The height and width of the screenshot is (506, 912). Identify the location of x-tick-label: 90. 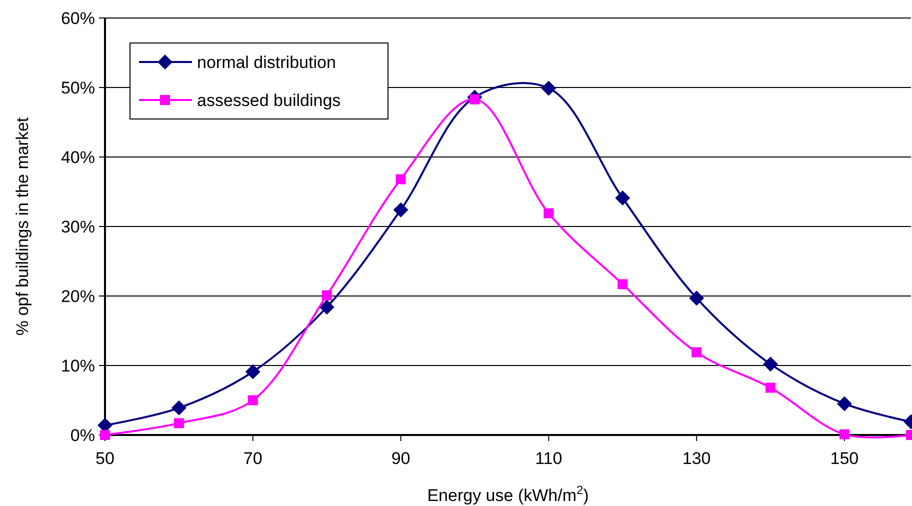
(400, 458).